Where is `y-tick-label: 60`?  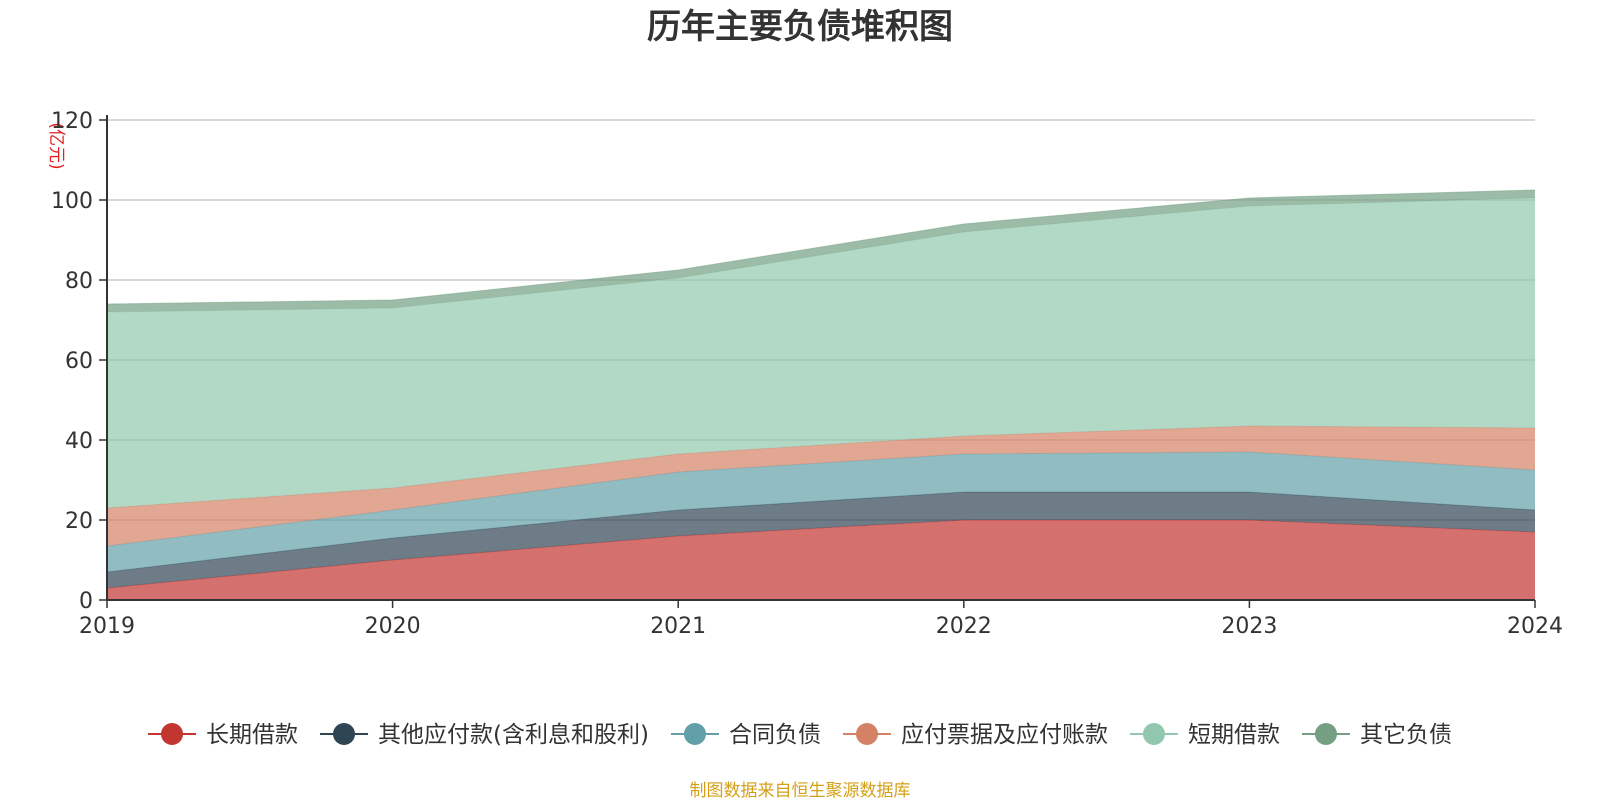 y-tick-label: 60 is located at coordinates (79, 361).